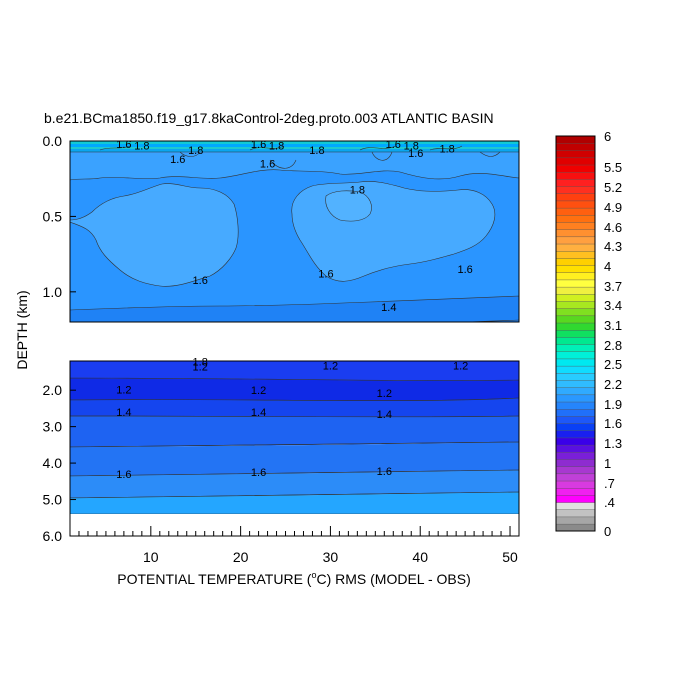  Describe the element at coordinates (575, 333) in the screenshot. I see `colorbar-frame` at that location.